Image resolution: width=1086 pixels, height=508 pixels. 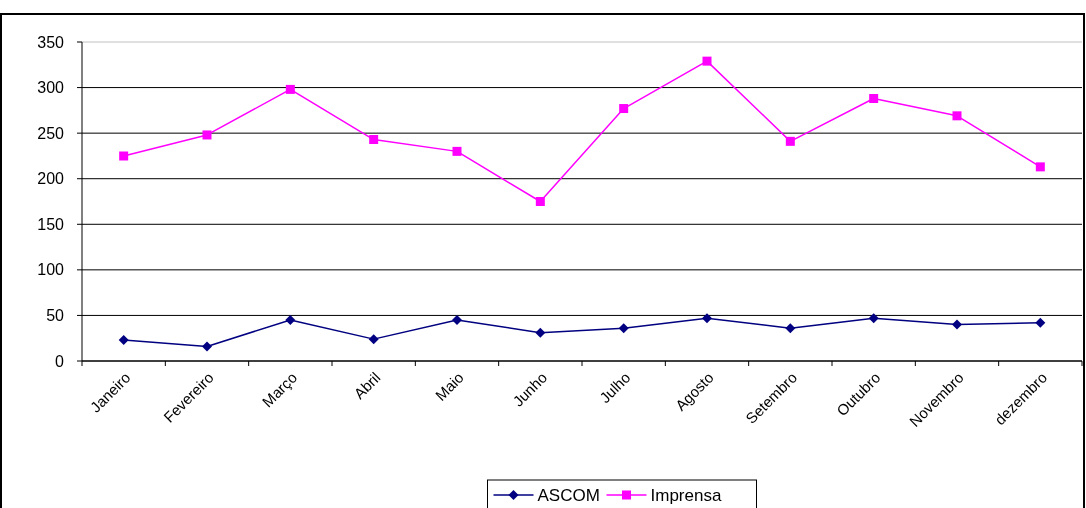 I want to click on y-tick-label: 100, so click(x=51, y=270).